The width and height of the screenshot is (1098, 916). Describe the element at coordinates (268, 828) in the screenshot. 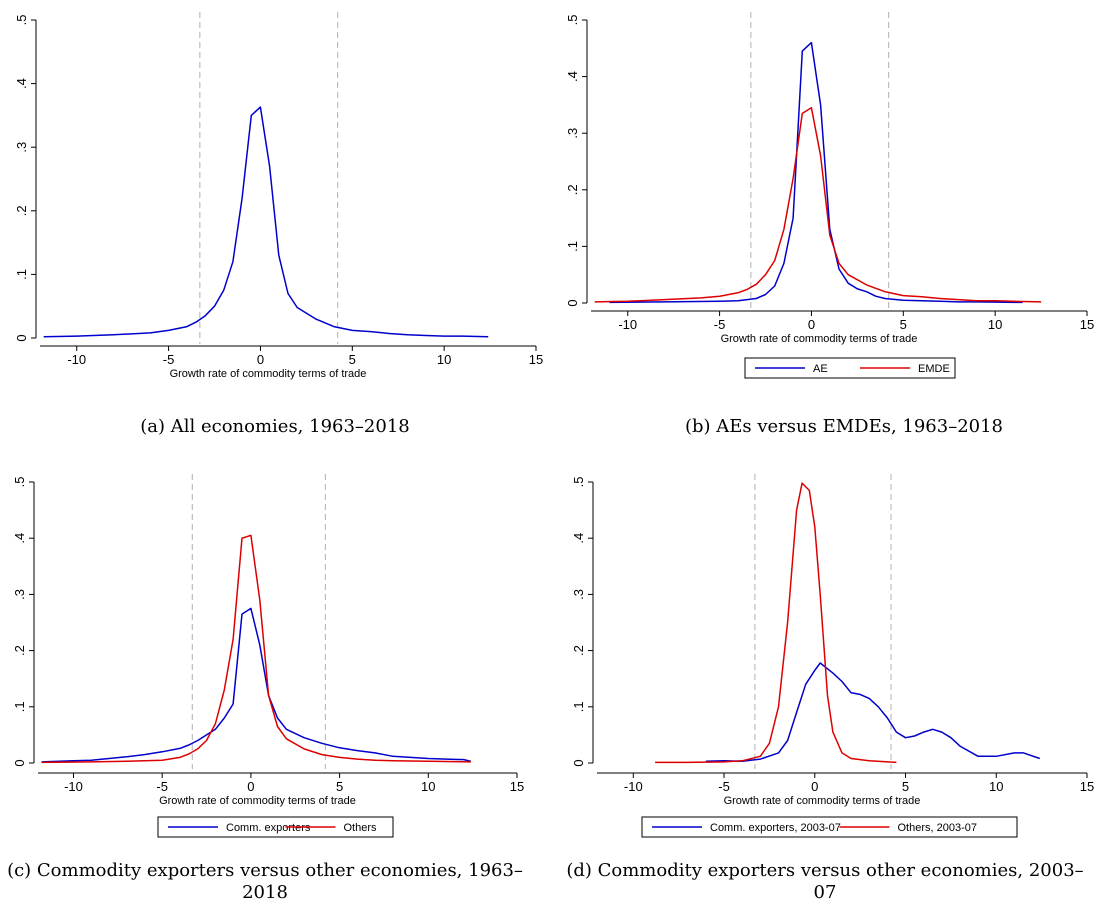

I see `legend-label: Comm. exporters` at that location.